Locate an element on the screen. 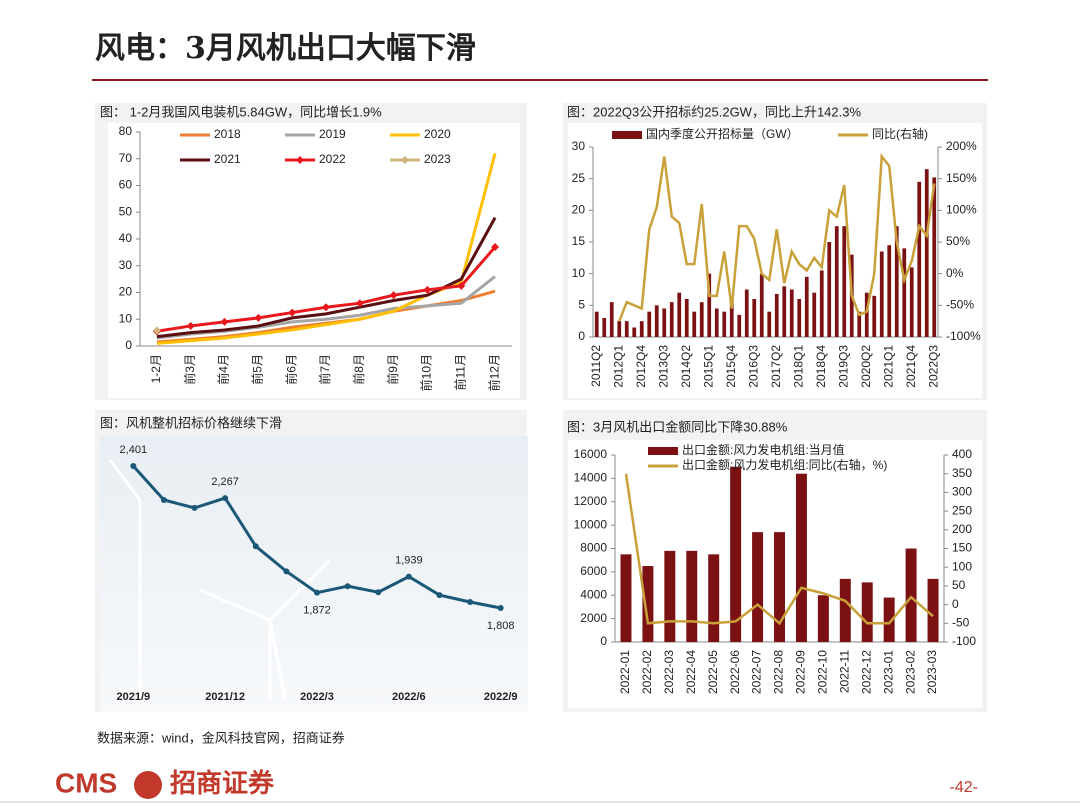 Image resolution: width=1080 pixels, height=808 pixels. x-tick-label: 2021Q4 is located at coordinates (911, 366).